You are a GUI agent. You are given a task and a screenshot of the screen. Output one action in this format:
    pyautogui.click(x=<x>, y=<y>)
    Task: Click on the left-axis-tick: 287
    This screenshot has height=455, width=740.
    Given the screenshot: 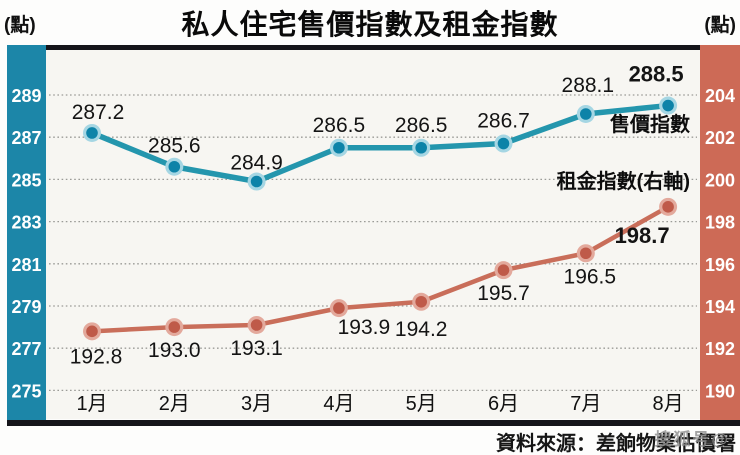 What is the action you would take?
    pyautogui.click(x=26, y=138)
    